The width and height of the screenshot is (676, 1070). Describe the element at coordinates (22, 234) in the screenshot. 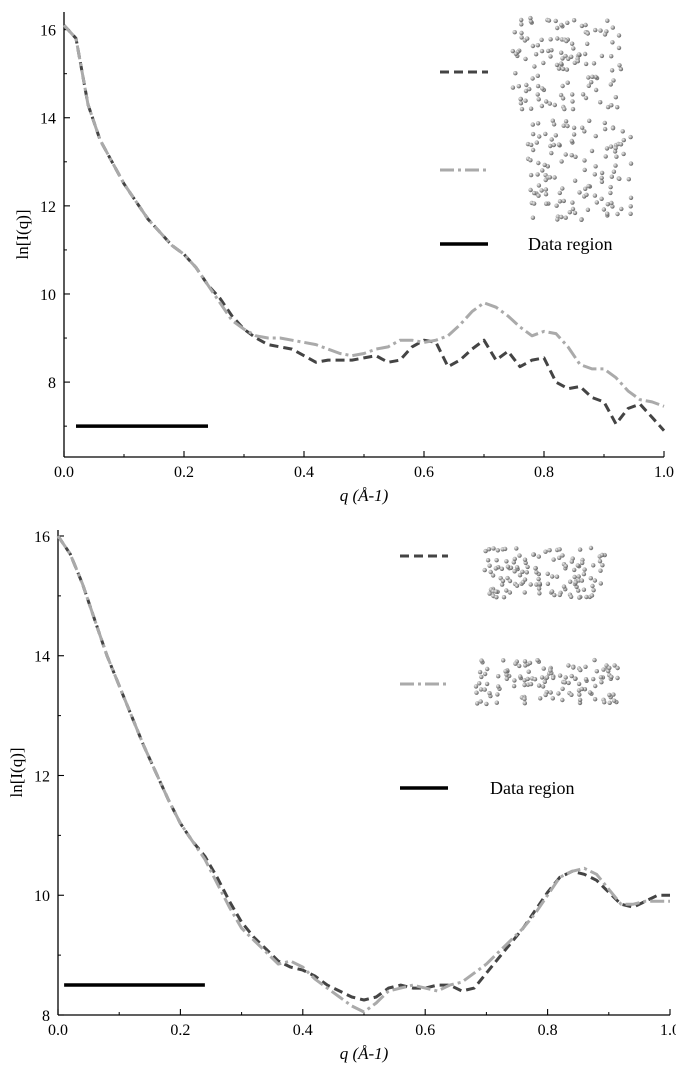

I see `y-axis-label: ln[I(q)]` at that location.